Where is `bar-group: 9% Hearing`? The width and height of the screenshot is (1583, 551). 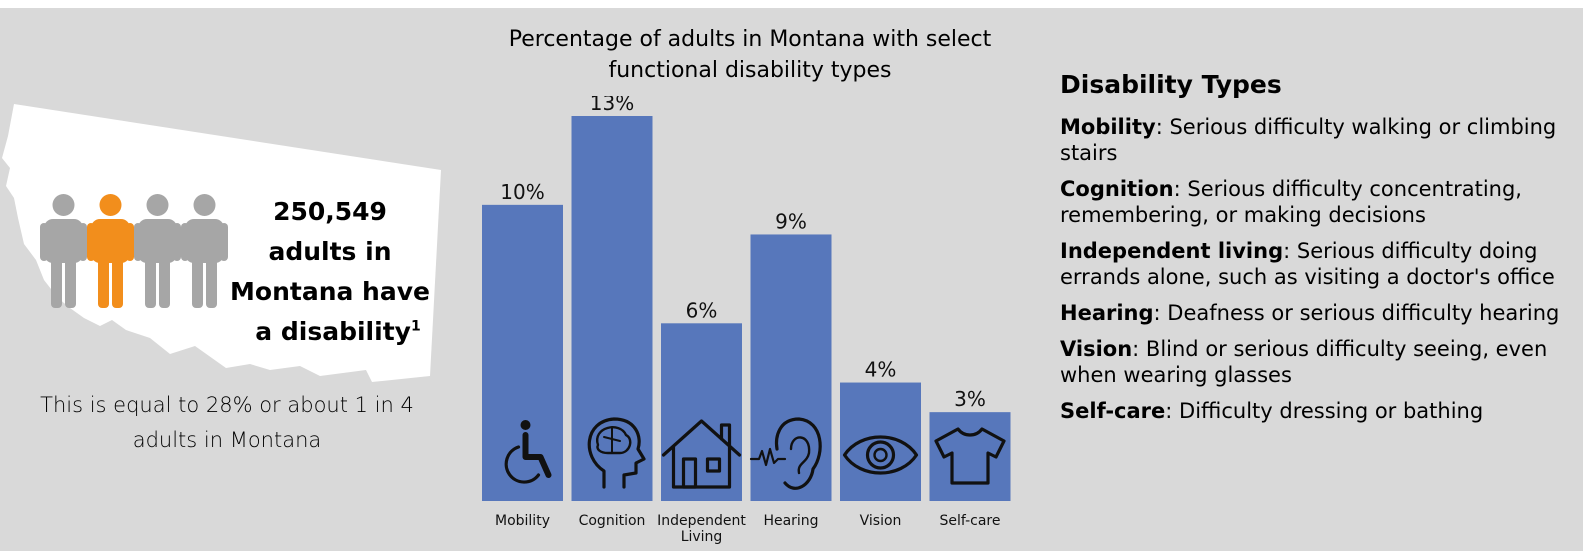 bar-group: 9% Hearing is located at coordinates (790, 369).